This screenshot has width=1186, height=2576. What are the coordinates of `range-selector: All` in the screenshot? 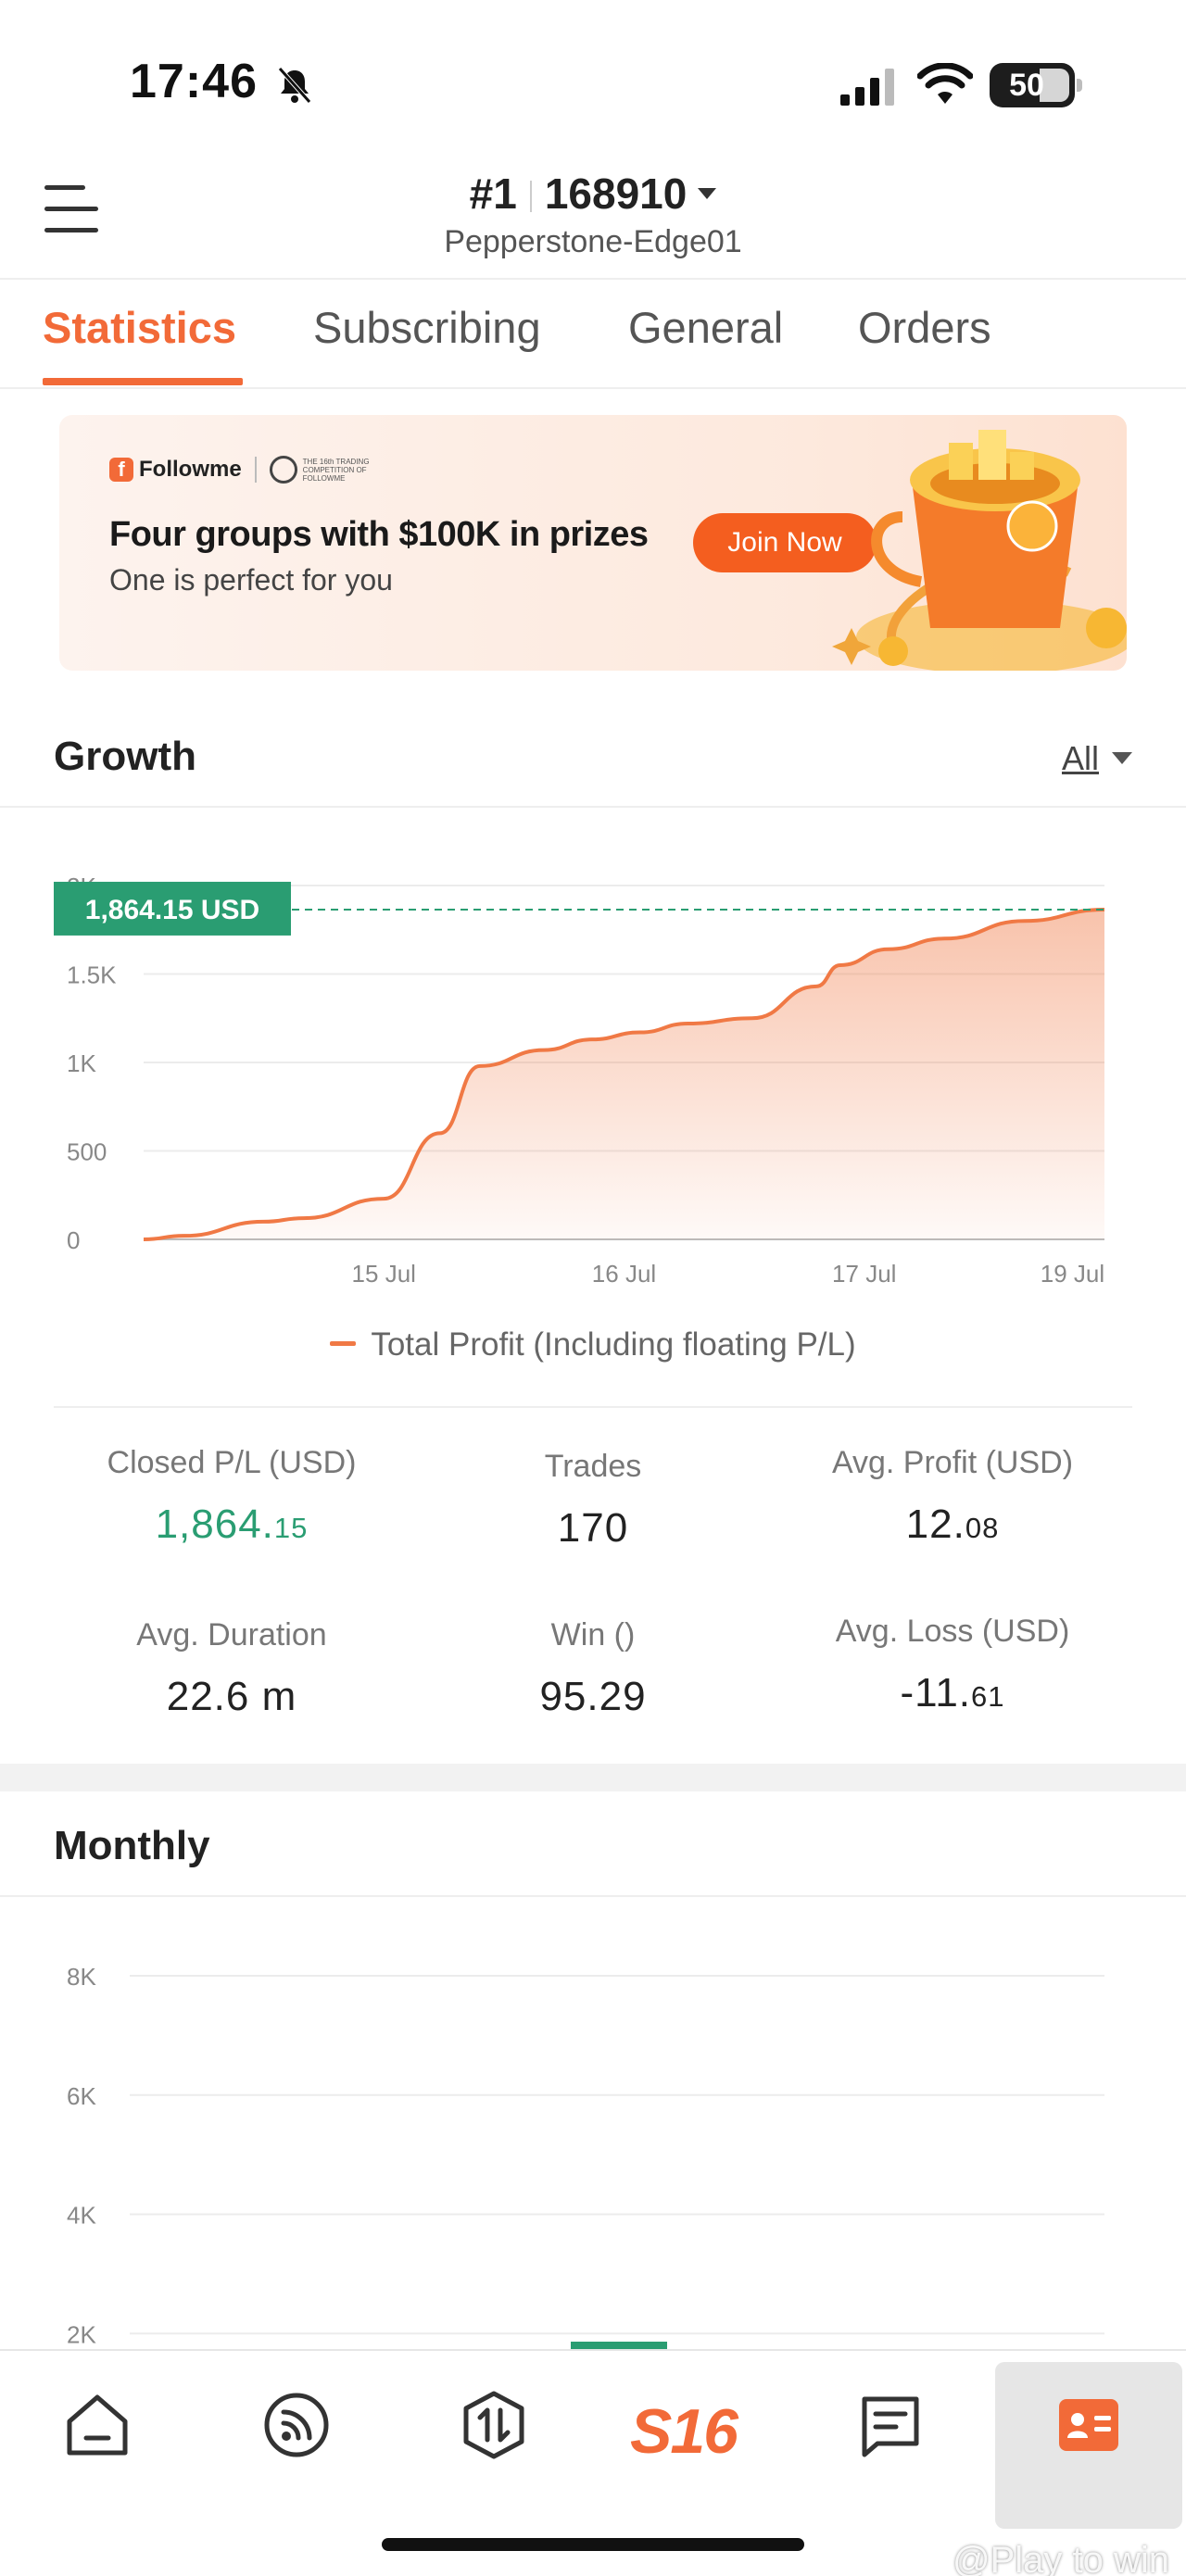 It's located at (1097, 758).